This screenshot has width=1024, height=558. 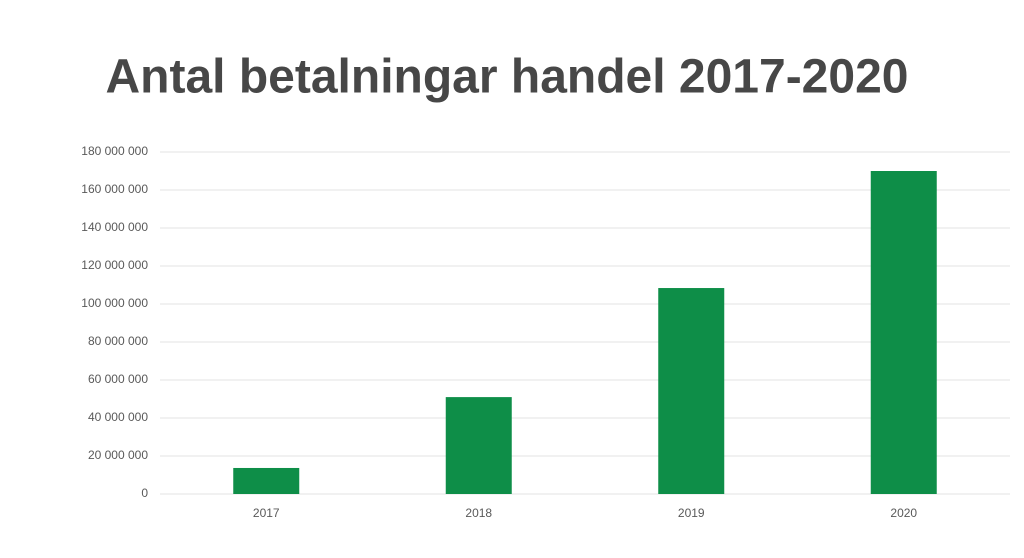 What do you see at coordinates (691, 513) in the screenshot?
I see `x-tick-label: 2019` at bounding box center [691, 513].